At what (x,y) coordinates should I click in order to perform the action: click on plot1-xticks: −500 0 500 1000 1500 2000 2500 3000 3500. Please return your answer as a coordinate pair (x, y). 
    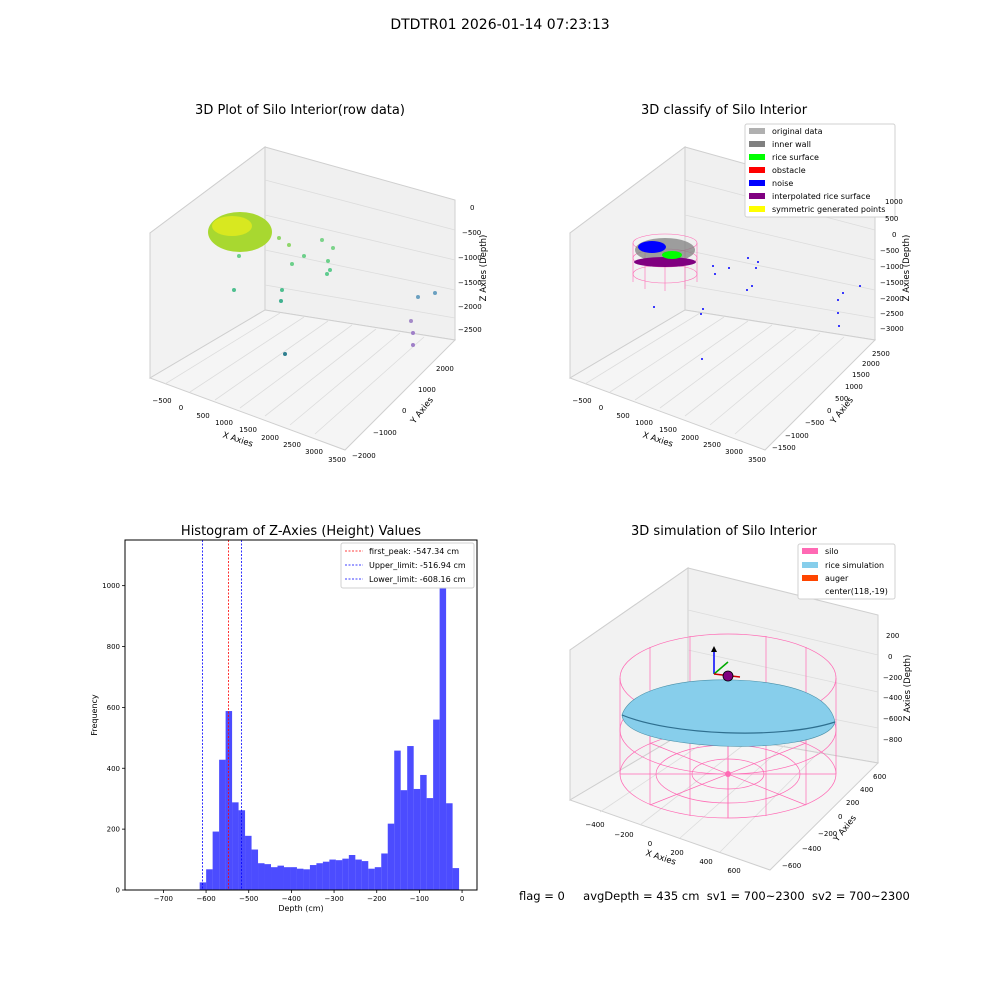
    Looking at the image, I should click on (249, 430).